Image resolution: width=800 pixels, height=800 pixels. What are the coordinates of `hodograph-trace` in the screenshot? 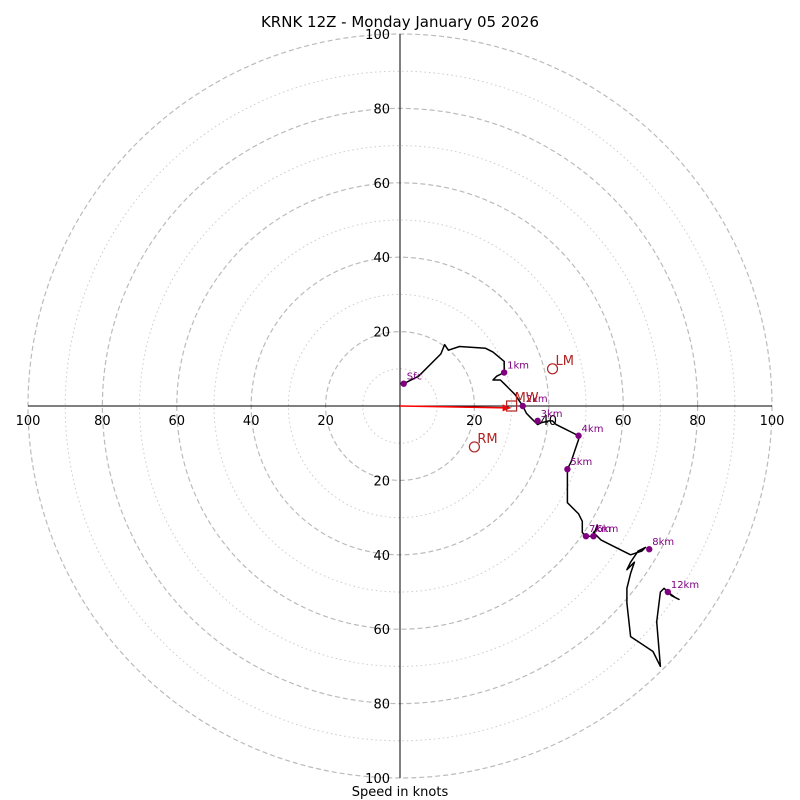 It's located at (541, 505).